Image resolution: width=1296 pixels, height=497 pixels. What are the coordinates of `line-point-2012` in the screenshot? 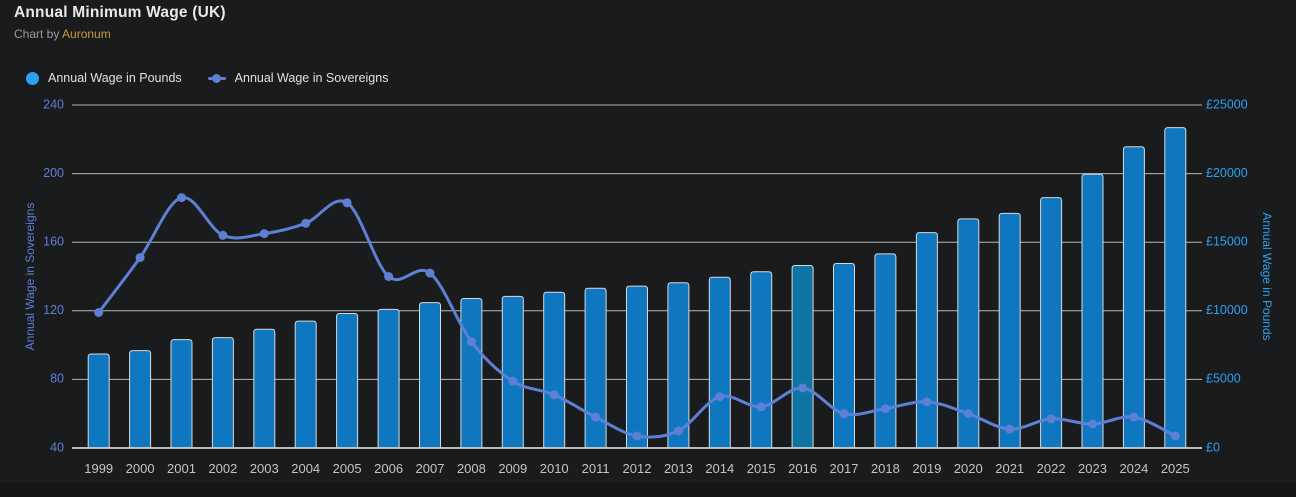 It's located at (637, 436).